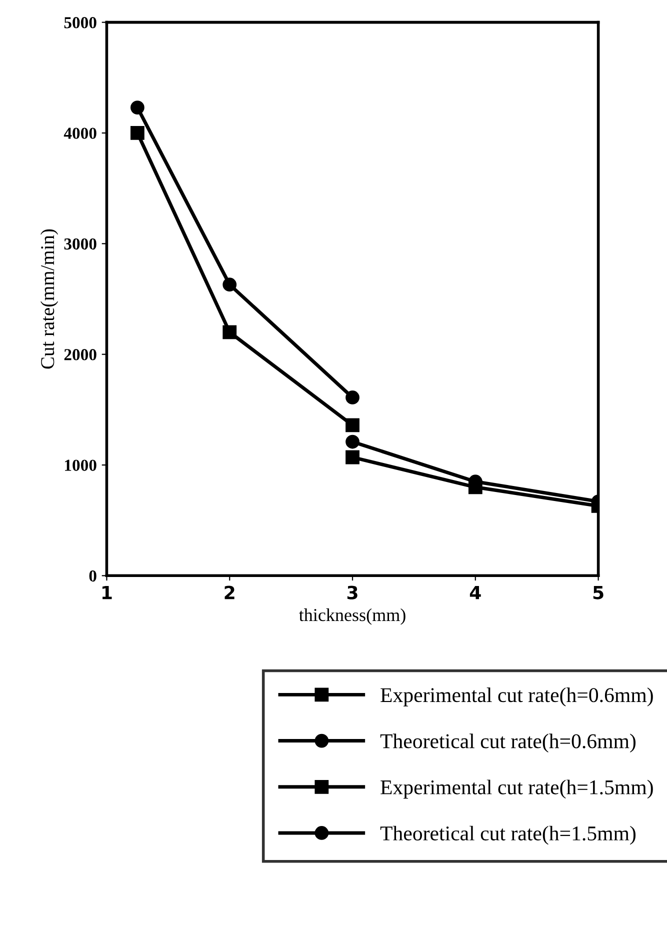 Image resolution: width=667 pixels, height=930 pixels. What do you see at coordinates (229, 593) in the screenshot?
I see `x-tick-label: 2` at bounding box center [229, 593].